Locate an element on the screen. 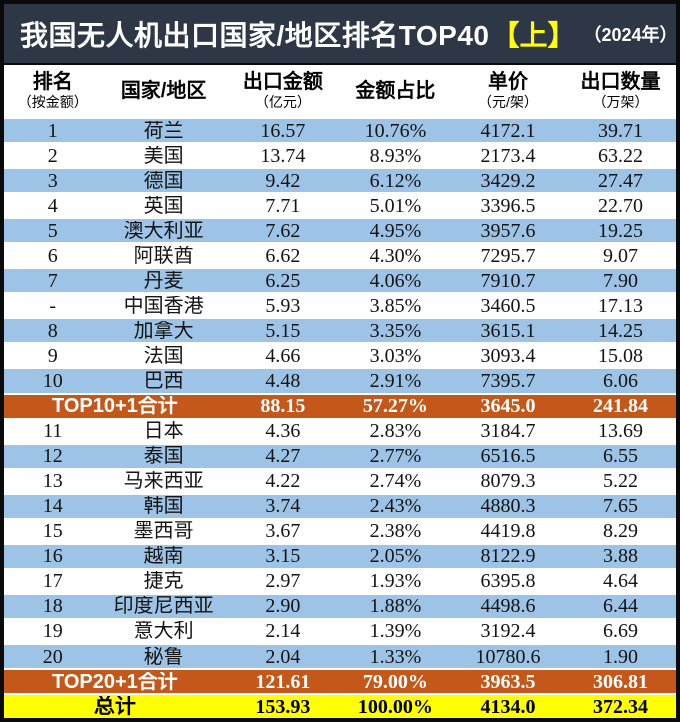 The width and height of the screenshot is (680, 722). table-row: 10 巴西 4.48 2.91% 7395.7 6.06 is located at coordinates (340, 380).